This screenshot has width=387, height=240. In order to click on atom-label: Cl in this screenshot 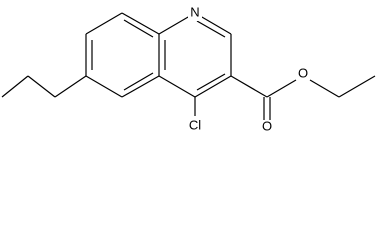, I will do `click(195, 124)`.